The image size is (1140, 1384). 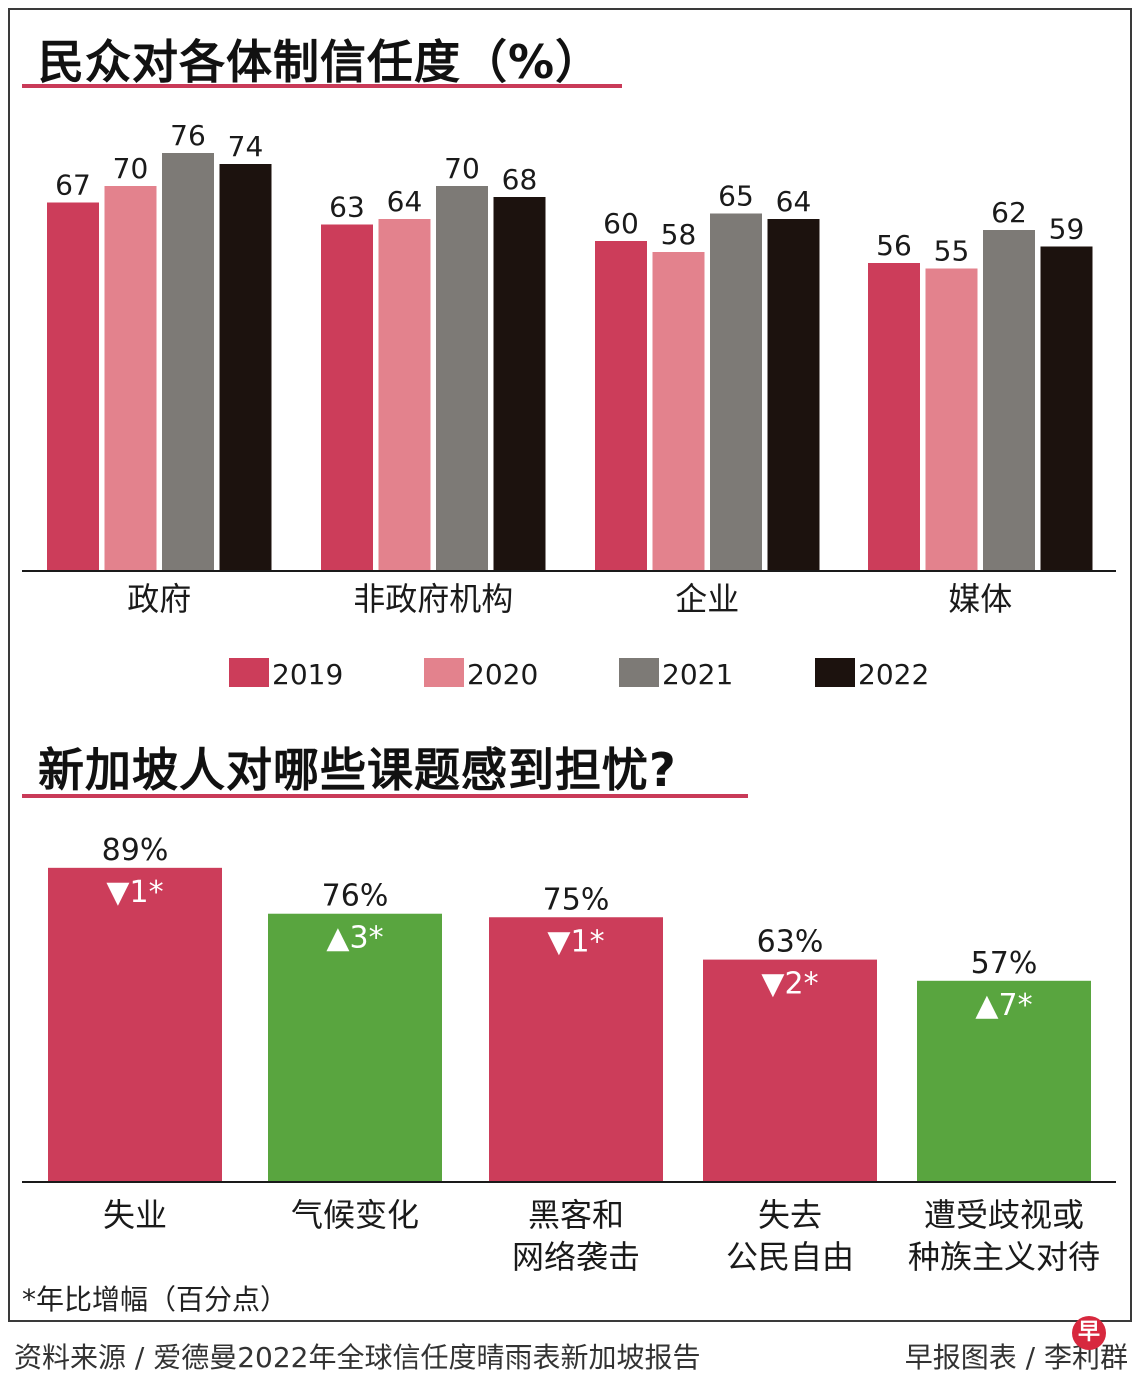 I want to click on worry-category-label-1-0: 气候变化, so click(x=355, y=1215).